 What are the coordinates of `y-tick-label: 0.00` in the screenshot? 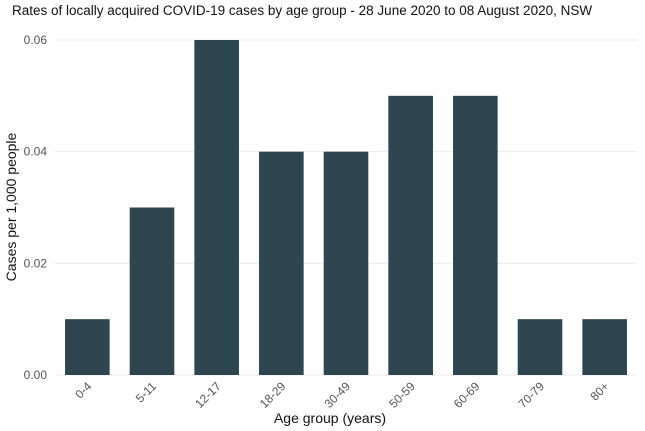 It's located at (36, 375).